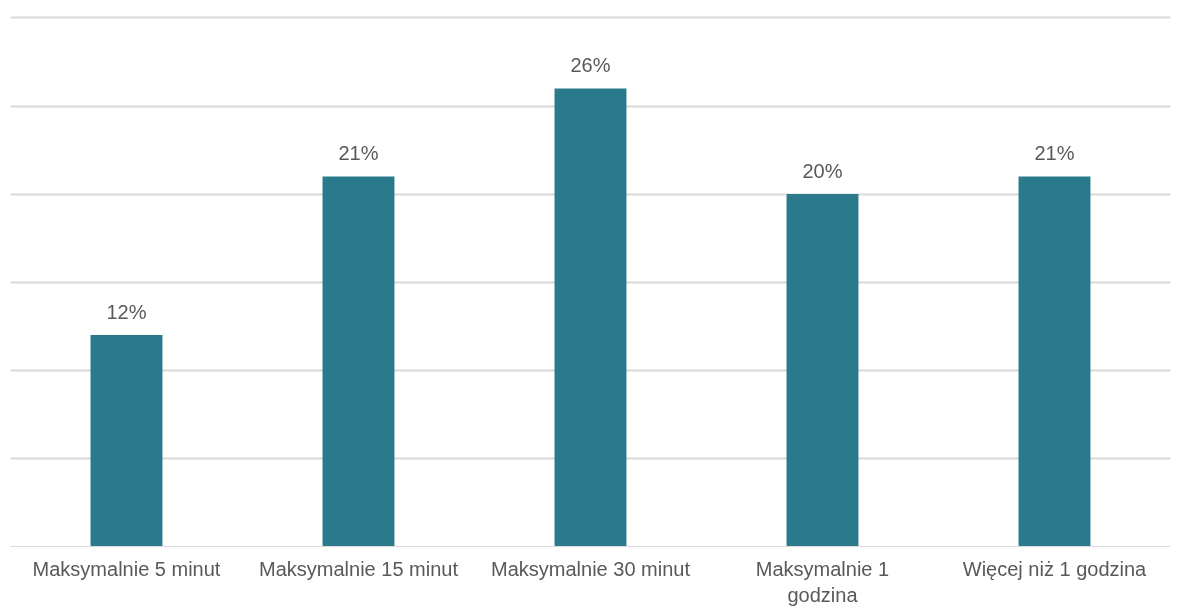 This screenshot has height=611, width=1182. I want to click on x-tick-label: Maksymalnie 5 minut, so click(126, 568).